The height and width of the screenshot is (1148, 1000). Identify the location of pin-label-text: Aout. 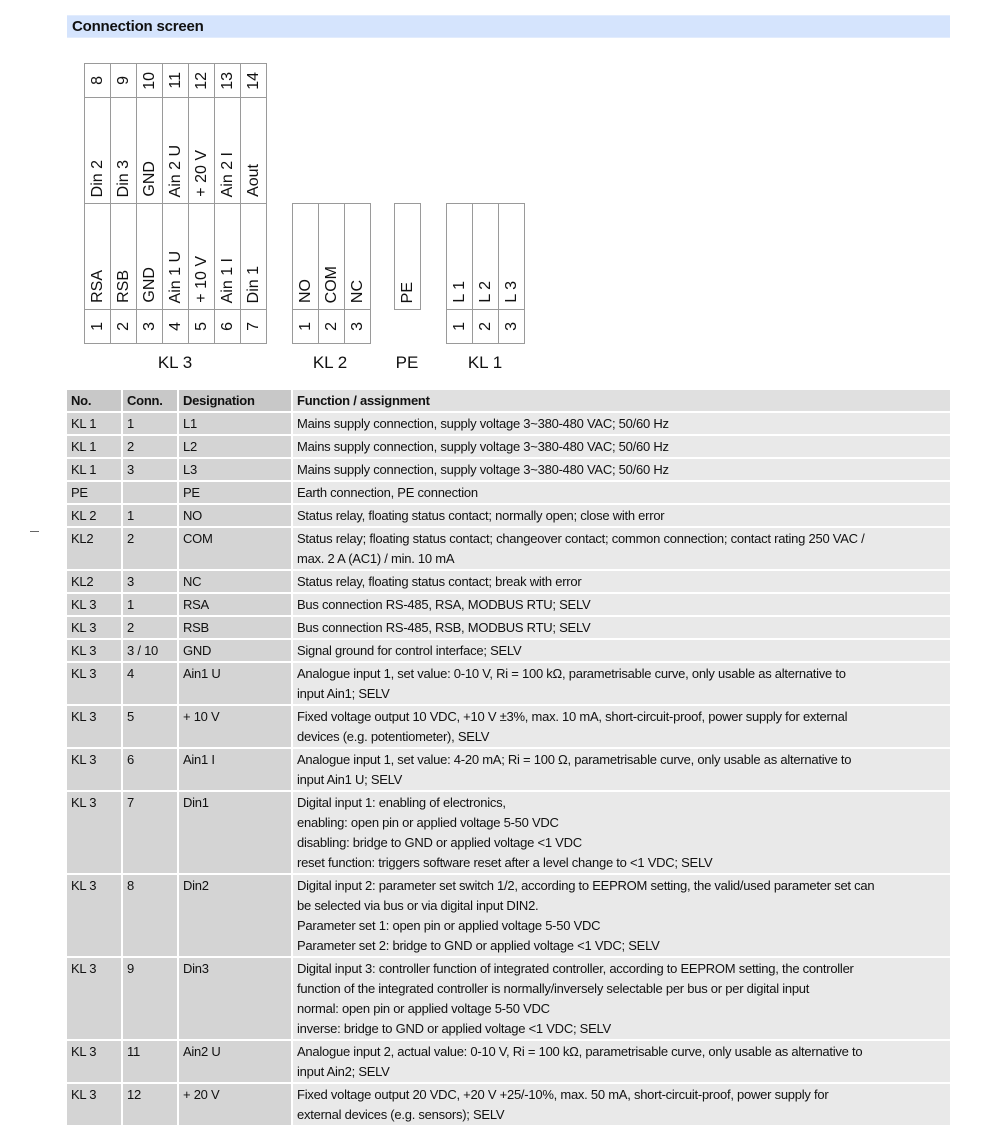
(253, 180).